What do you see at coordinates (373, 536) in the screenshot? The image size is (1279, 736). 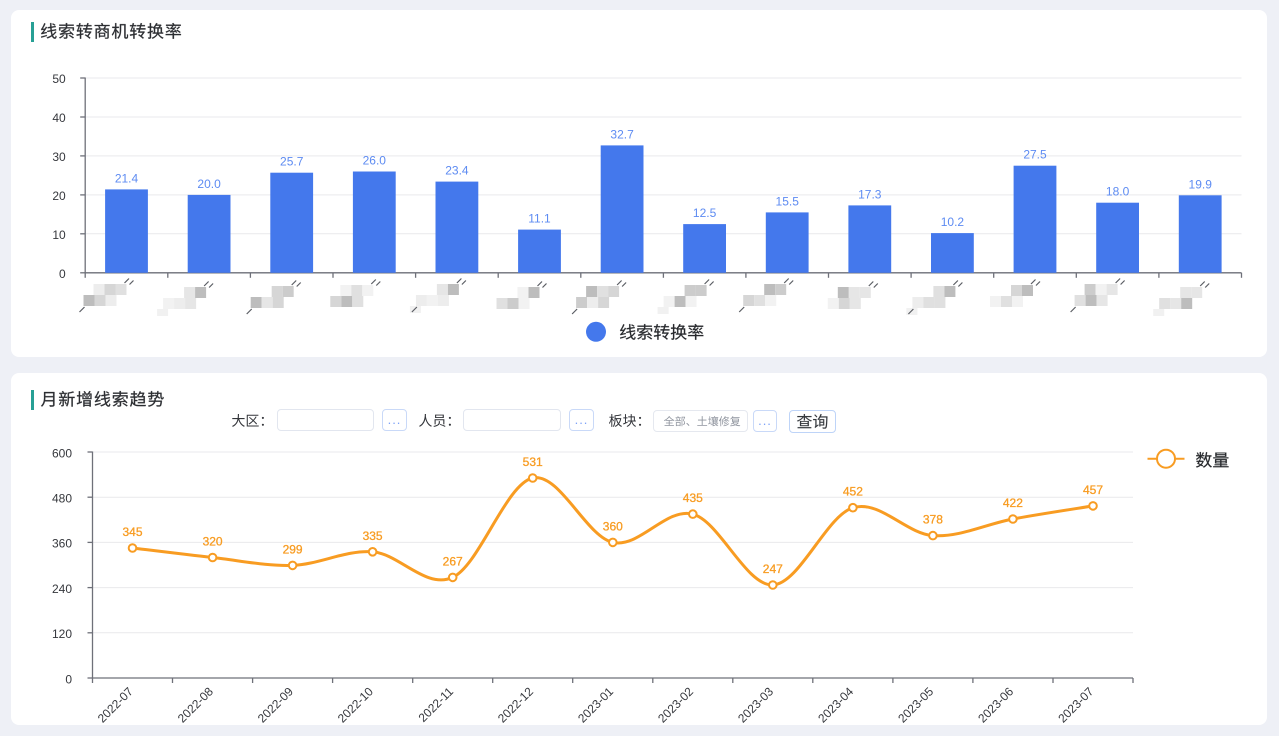 I see `svg-text: 335` at bounding box center [373, 536].